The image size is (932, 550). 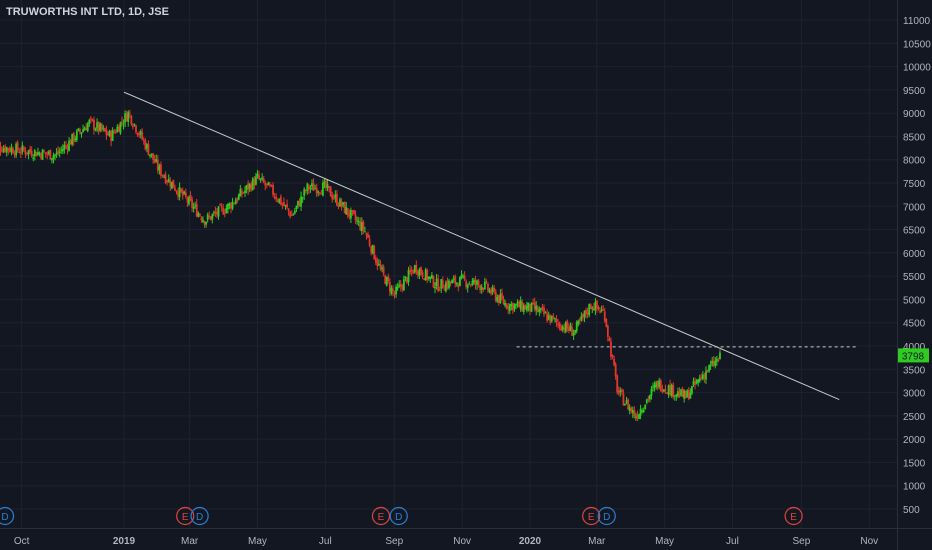 What do you see at coordinates (530, 541) in the screenshot?
I see `x-tick-label: 2020` at bounding box center [530, 541].